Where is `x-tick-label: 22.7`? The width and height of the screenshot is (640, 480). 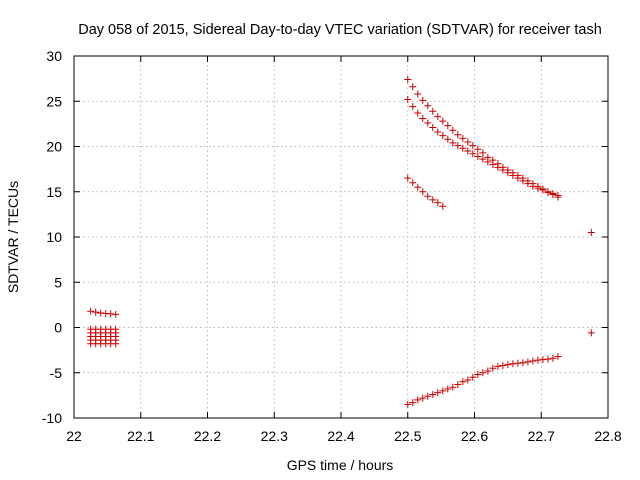 x-tick-label: 22.7 is located at coordinates (541, 436).